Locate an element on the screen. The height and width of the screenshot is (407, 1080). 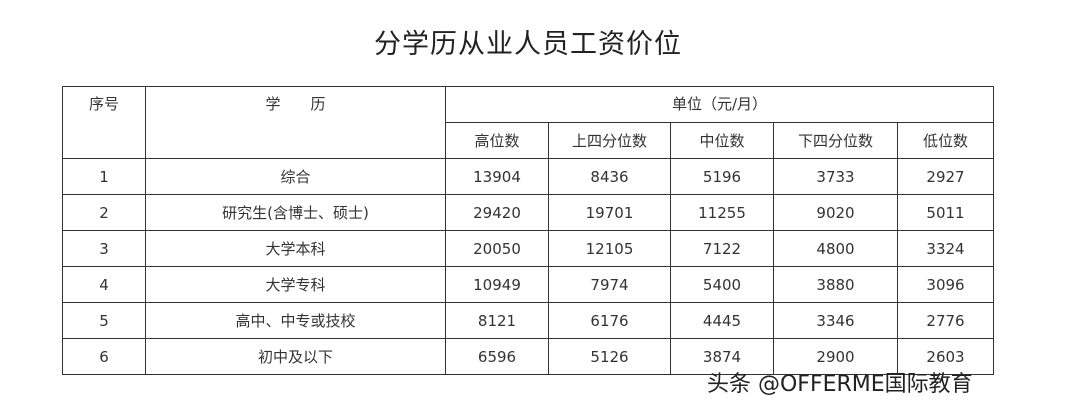
row-value: 7122 is located at coordinates (722, 248).